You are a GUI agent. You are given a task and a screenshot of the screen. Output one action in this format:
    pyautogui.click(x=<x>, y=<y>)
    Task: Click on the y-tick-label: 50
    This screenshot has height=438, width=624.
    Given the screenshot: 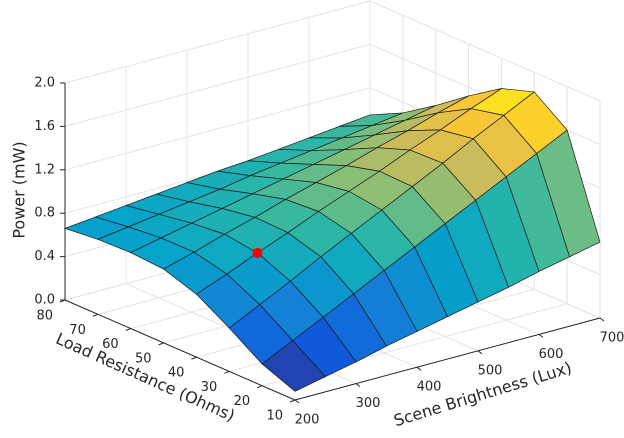 What is the action you would take?
    pyautogui.click(x=143, y=358)
    